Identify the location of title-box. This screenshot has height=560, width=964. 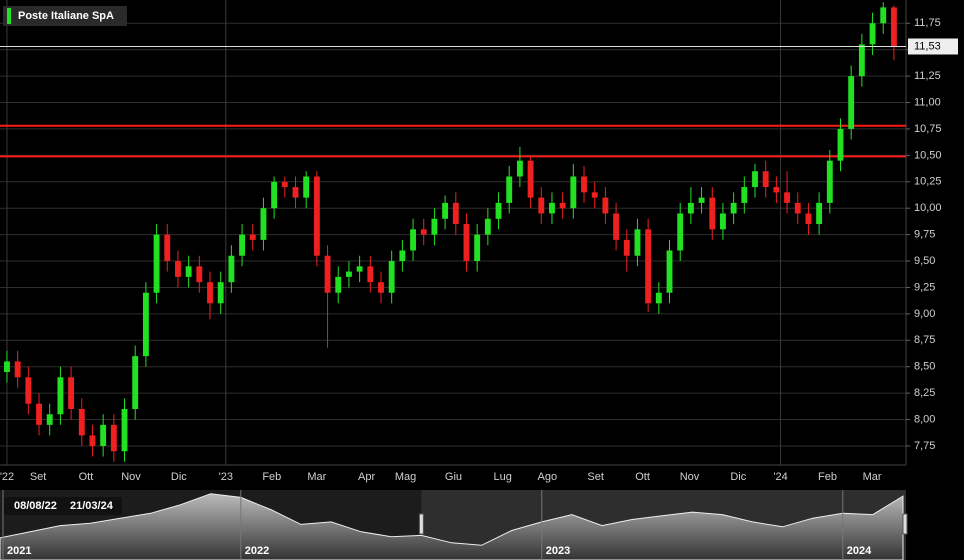
(65, 16).